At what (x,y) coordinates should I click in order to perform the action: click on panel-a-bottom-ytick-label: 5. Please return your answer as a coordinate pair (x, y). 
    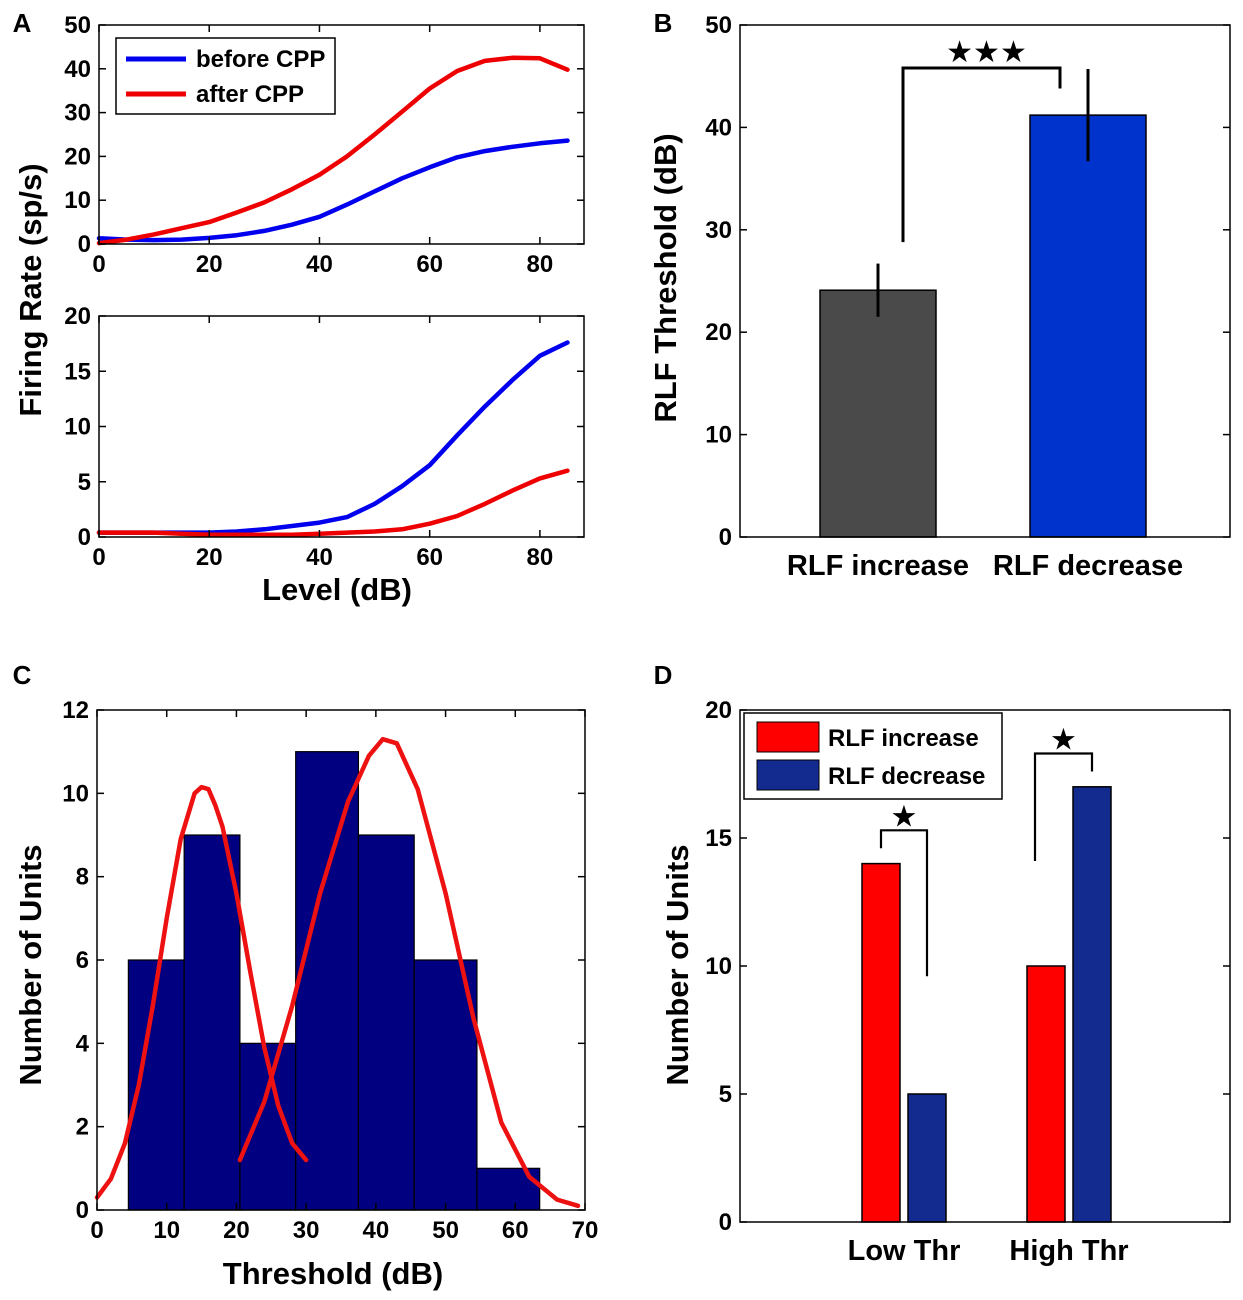
    Looking at the image, I should click on (84, 482).